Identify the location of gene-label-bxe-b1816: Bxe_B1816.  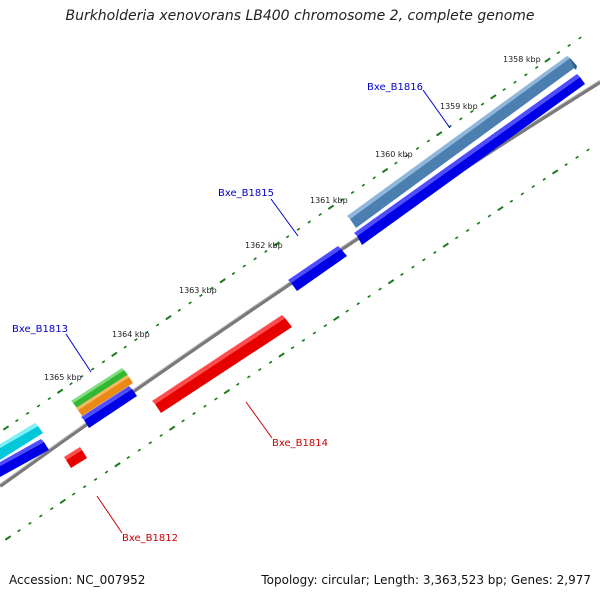
(395, 87).